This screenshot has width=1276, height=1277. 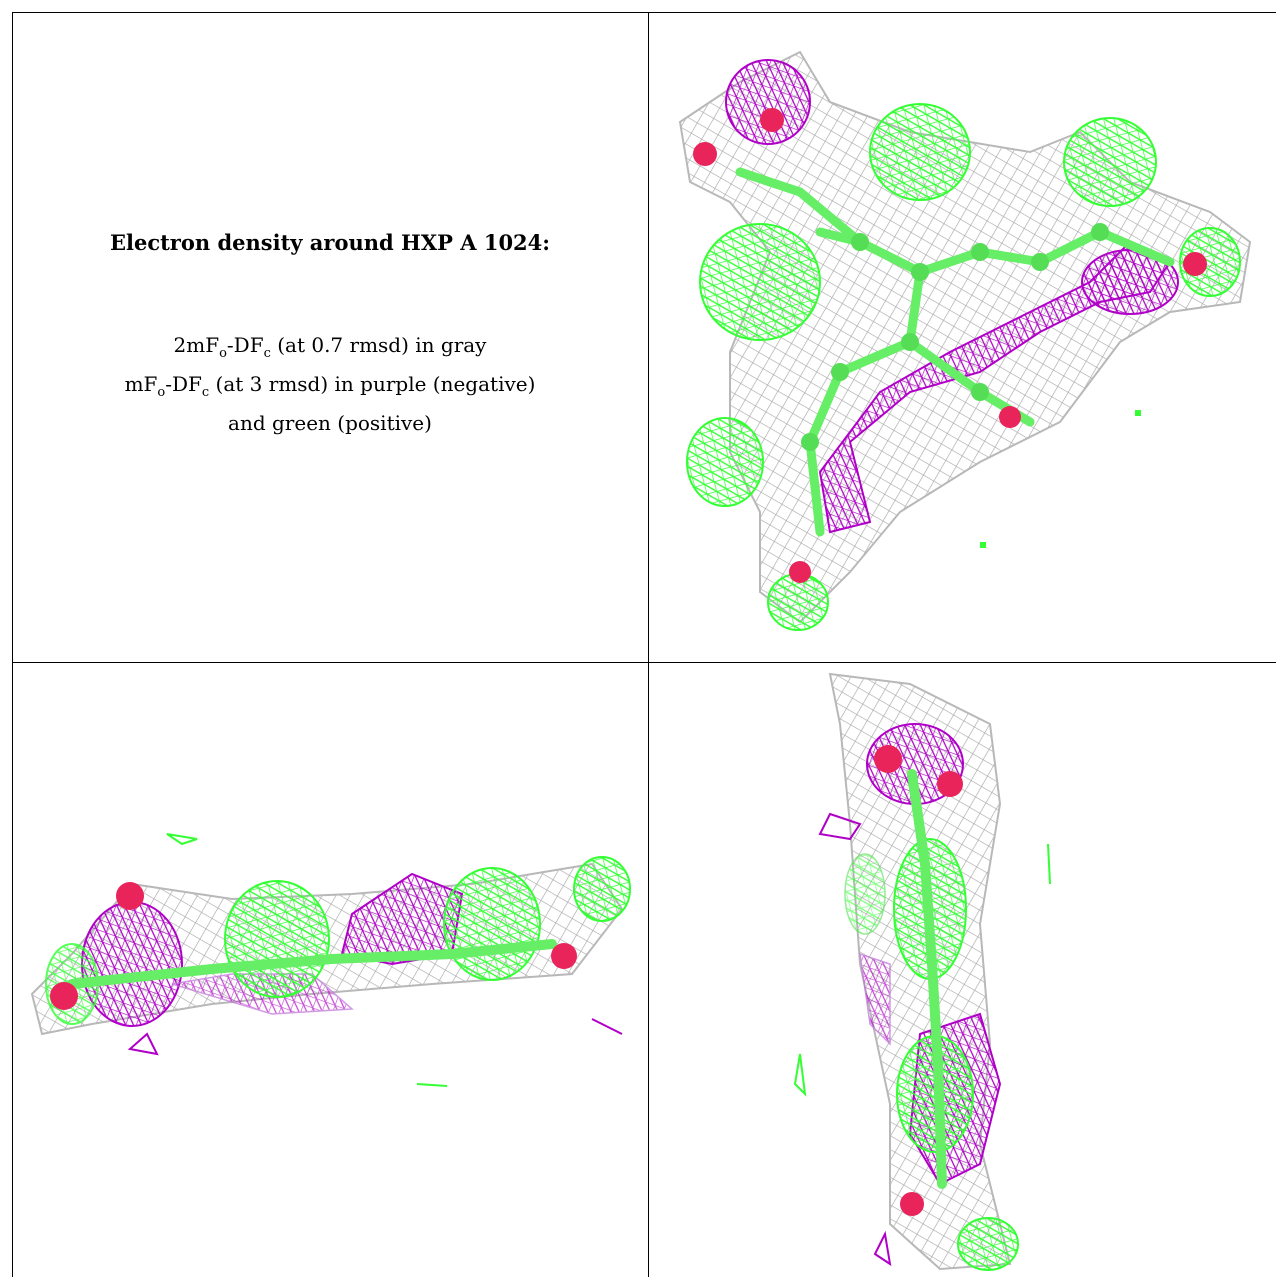 I want to click on grid-divider-vertical, so click(x=648, y=644).